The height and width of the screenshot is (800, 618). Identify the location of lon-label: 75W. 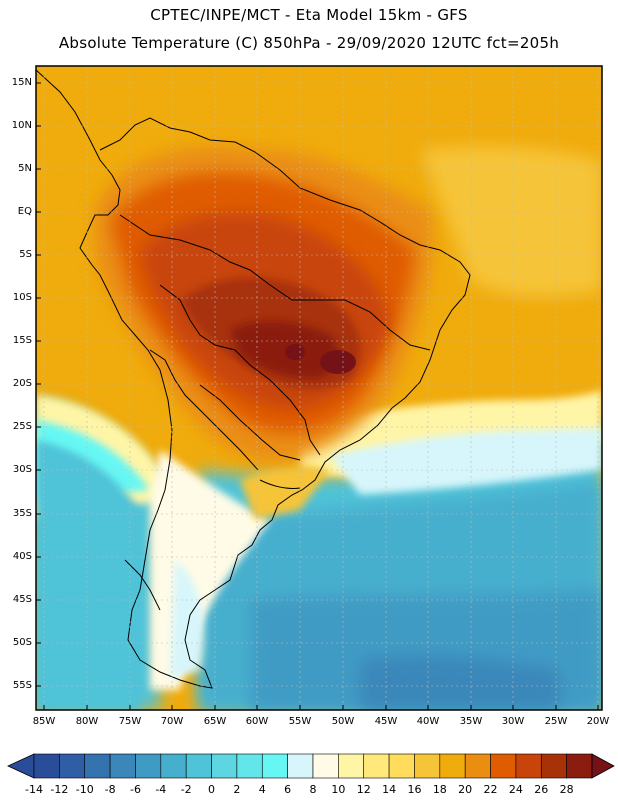
(130, 721).